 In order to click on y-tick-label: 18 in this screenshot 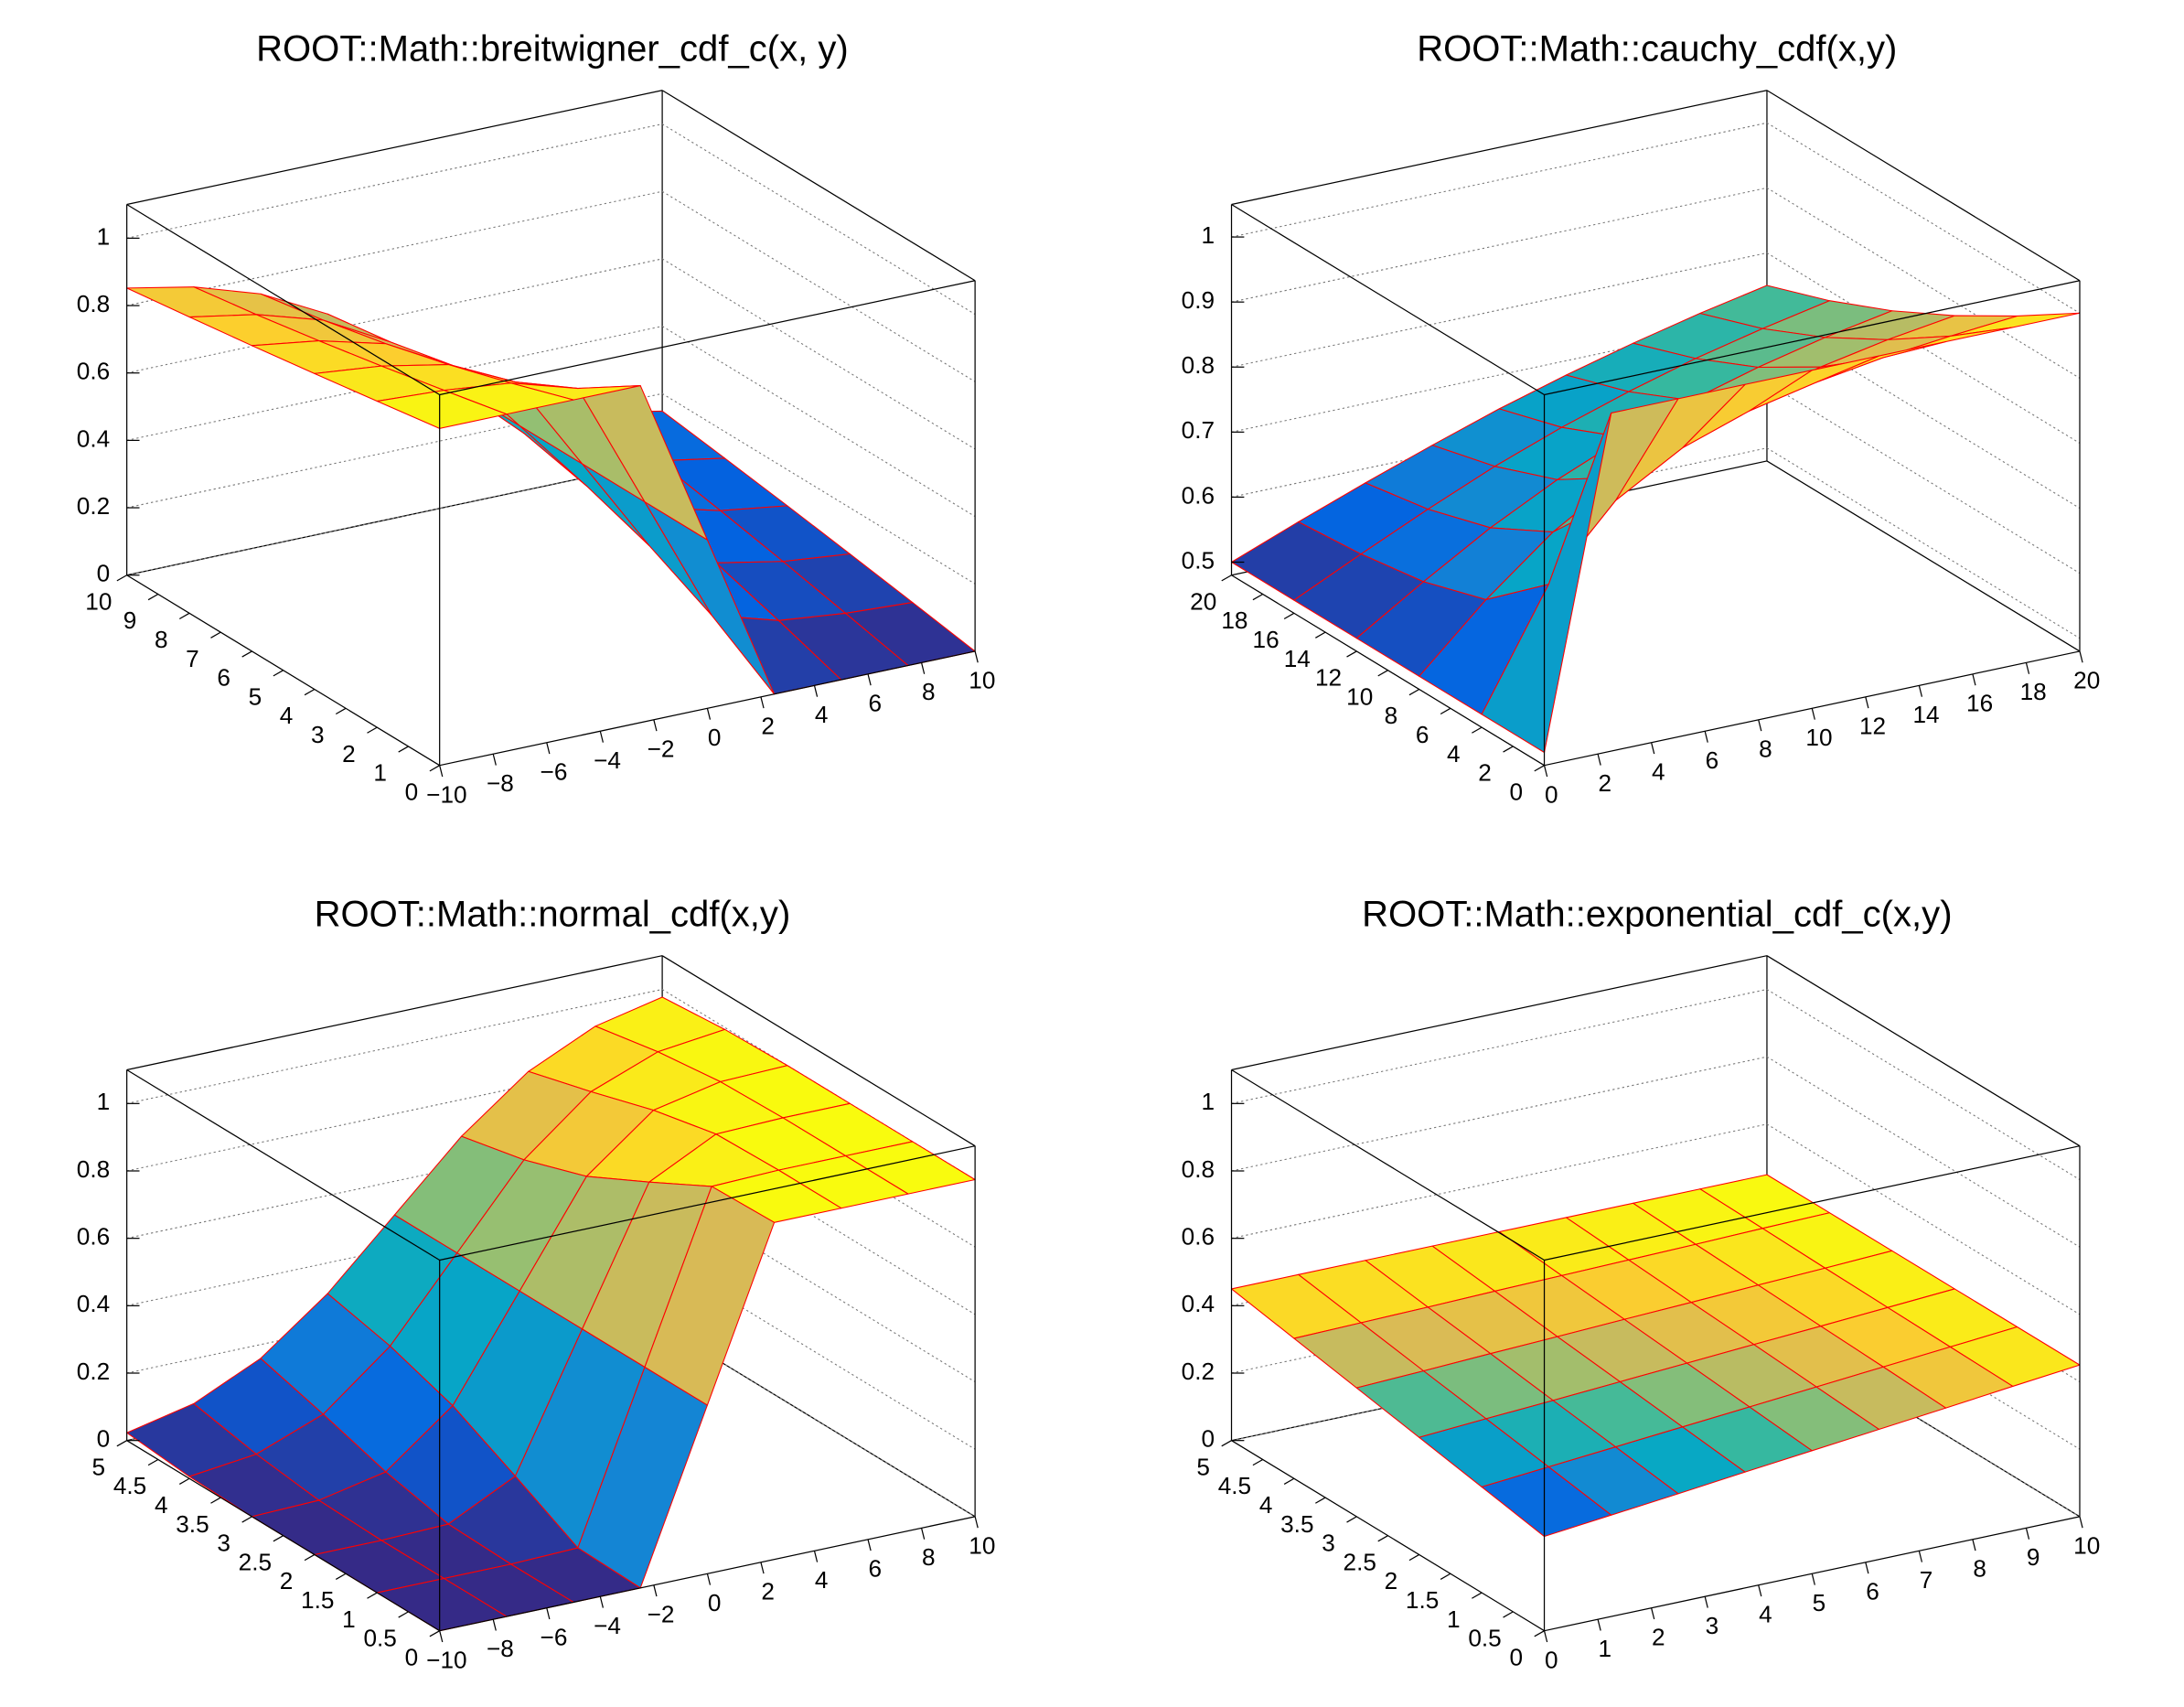, I will do `click(1234, 620)`.